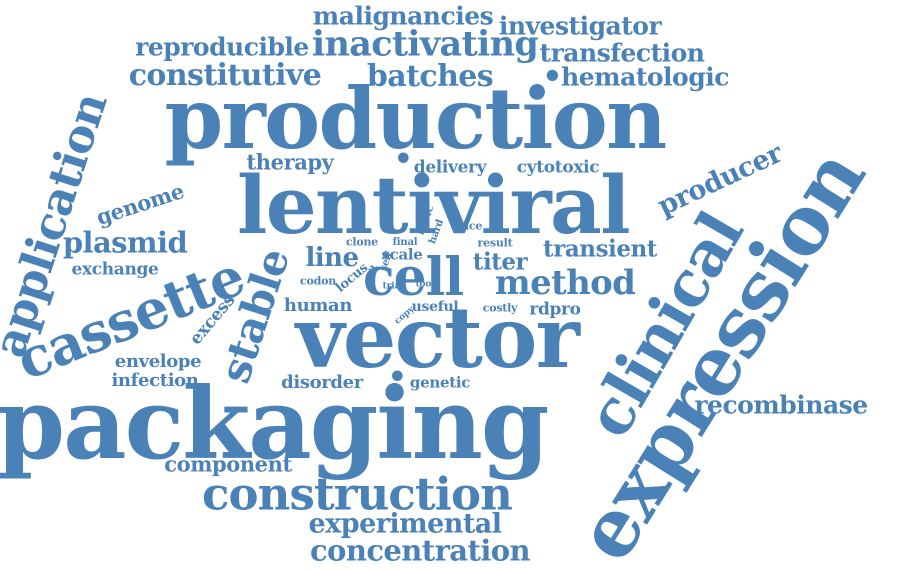  Describe the element at coordinates (140, 204) in the screenshot. I see `word-genome: genome` at that location.